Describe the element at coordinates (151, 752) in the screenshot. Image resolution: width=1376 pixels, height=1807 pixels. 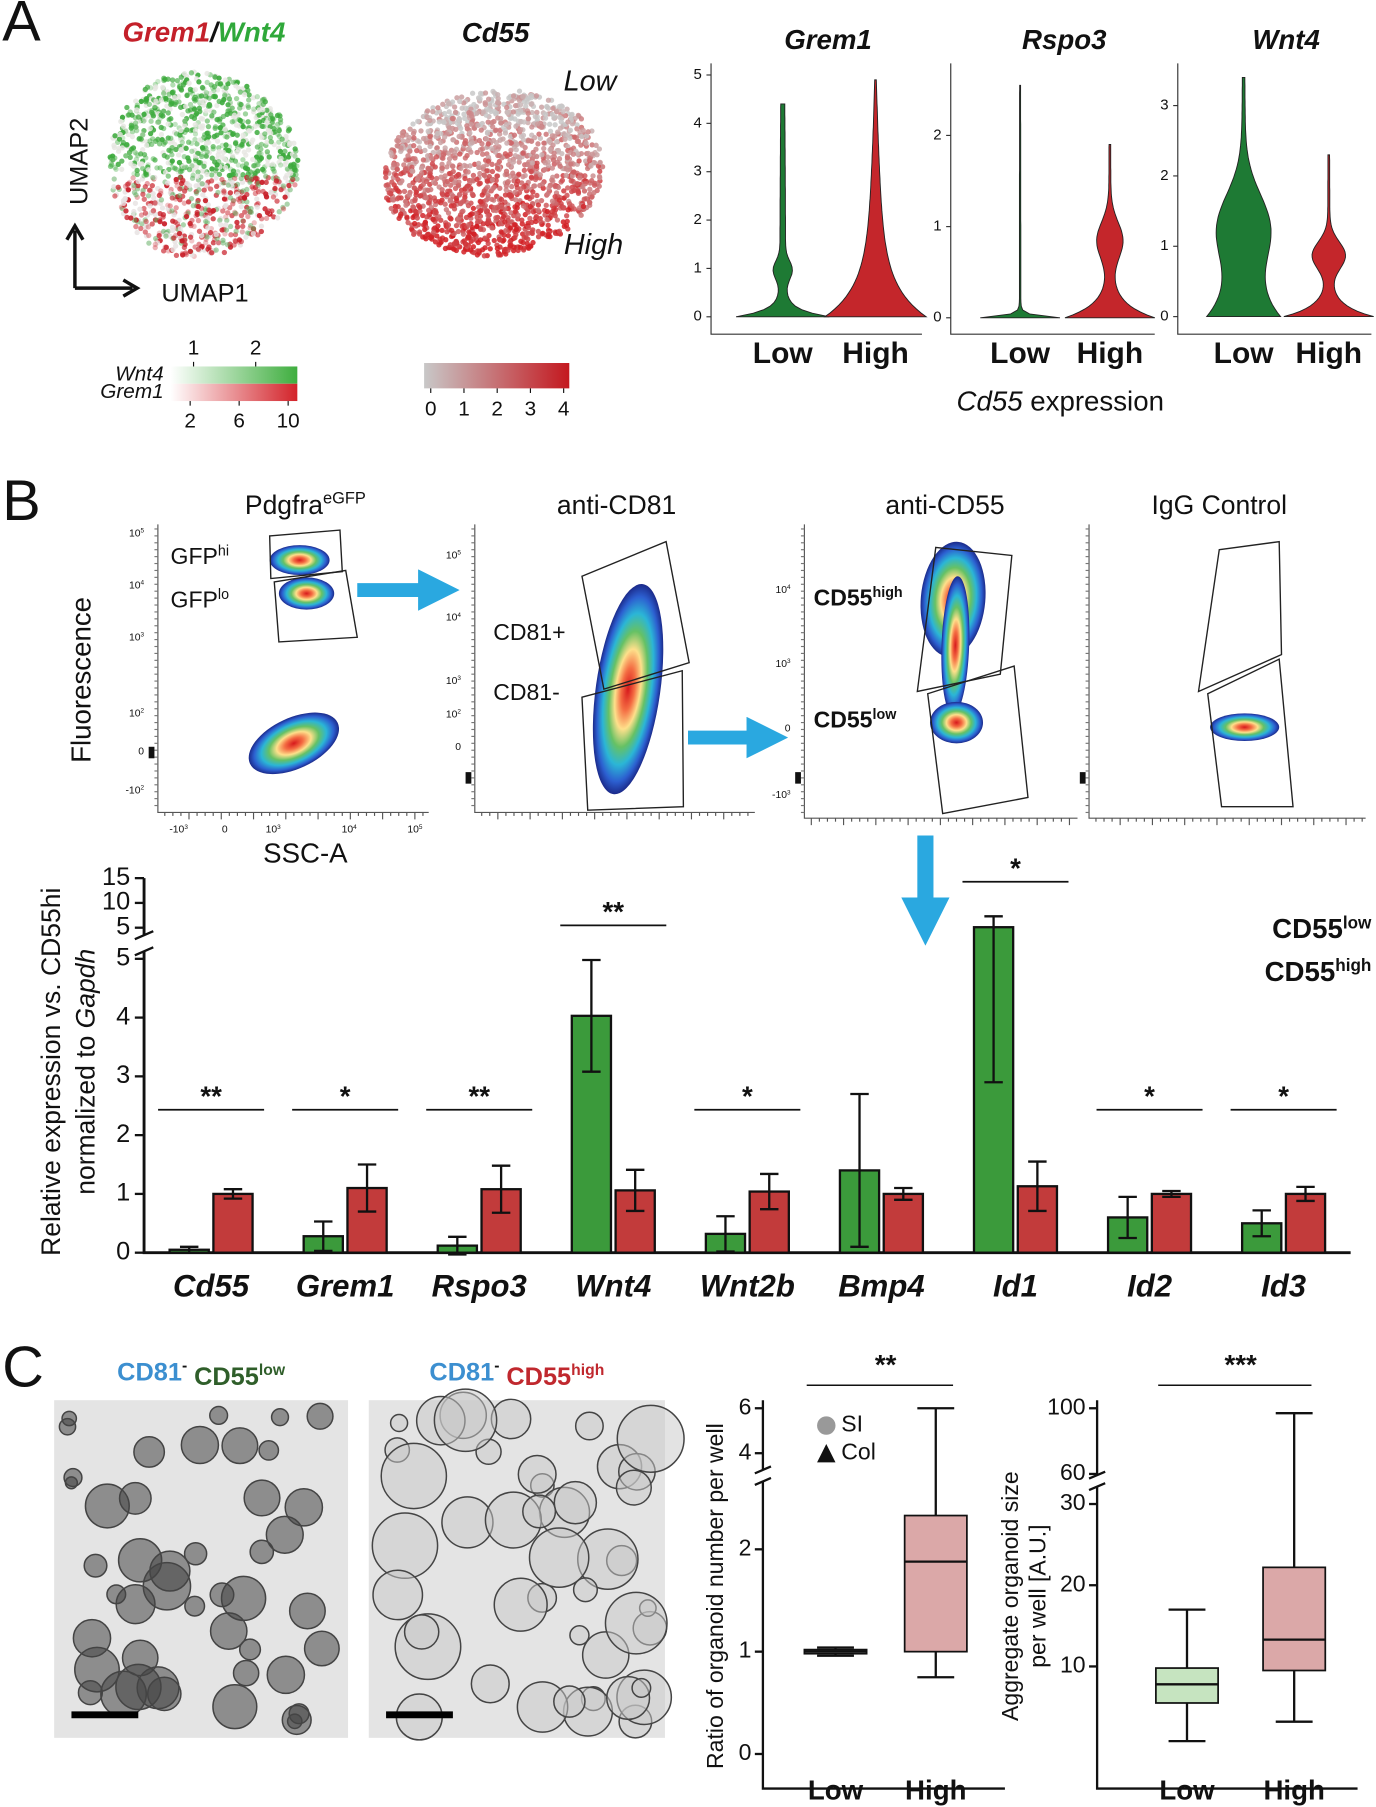
I see `axis-marker` at that location.